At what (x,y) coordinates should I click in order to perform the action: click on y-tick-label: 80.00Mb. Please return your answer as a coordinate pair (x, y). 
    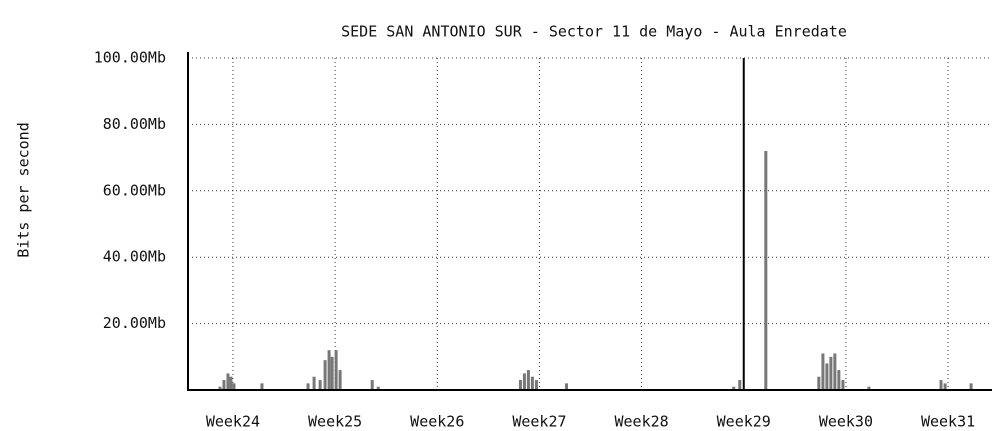
    Looking at the image, I should click on (134, 124).